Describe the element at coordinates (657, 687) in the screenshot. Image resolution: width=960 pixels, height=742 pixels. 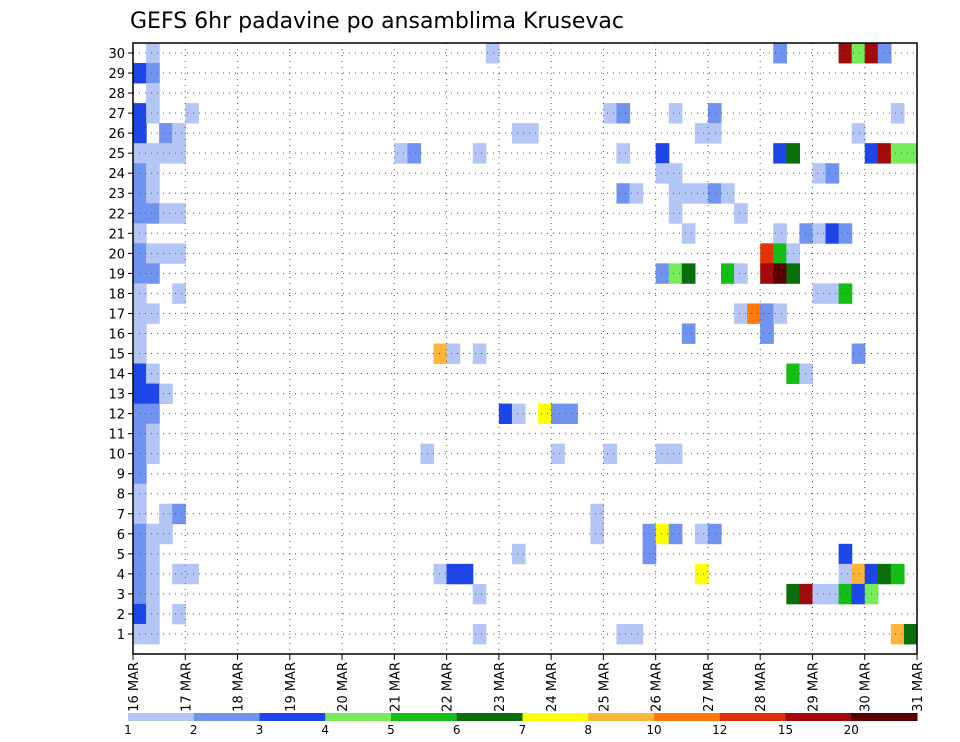
I see `x-tick-label: 26 MAR` at that location.